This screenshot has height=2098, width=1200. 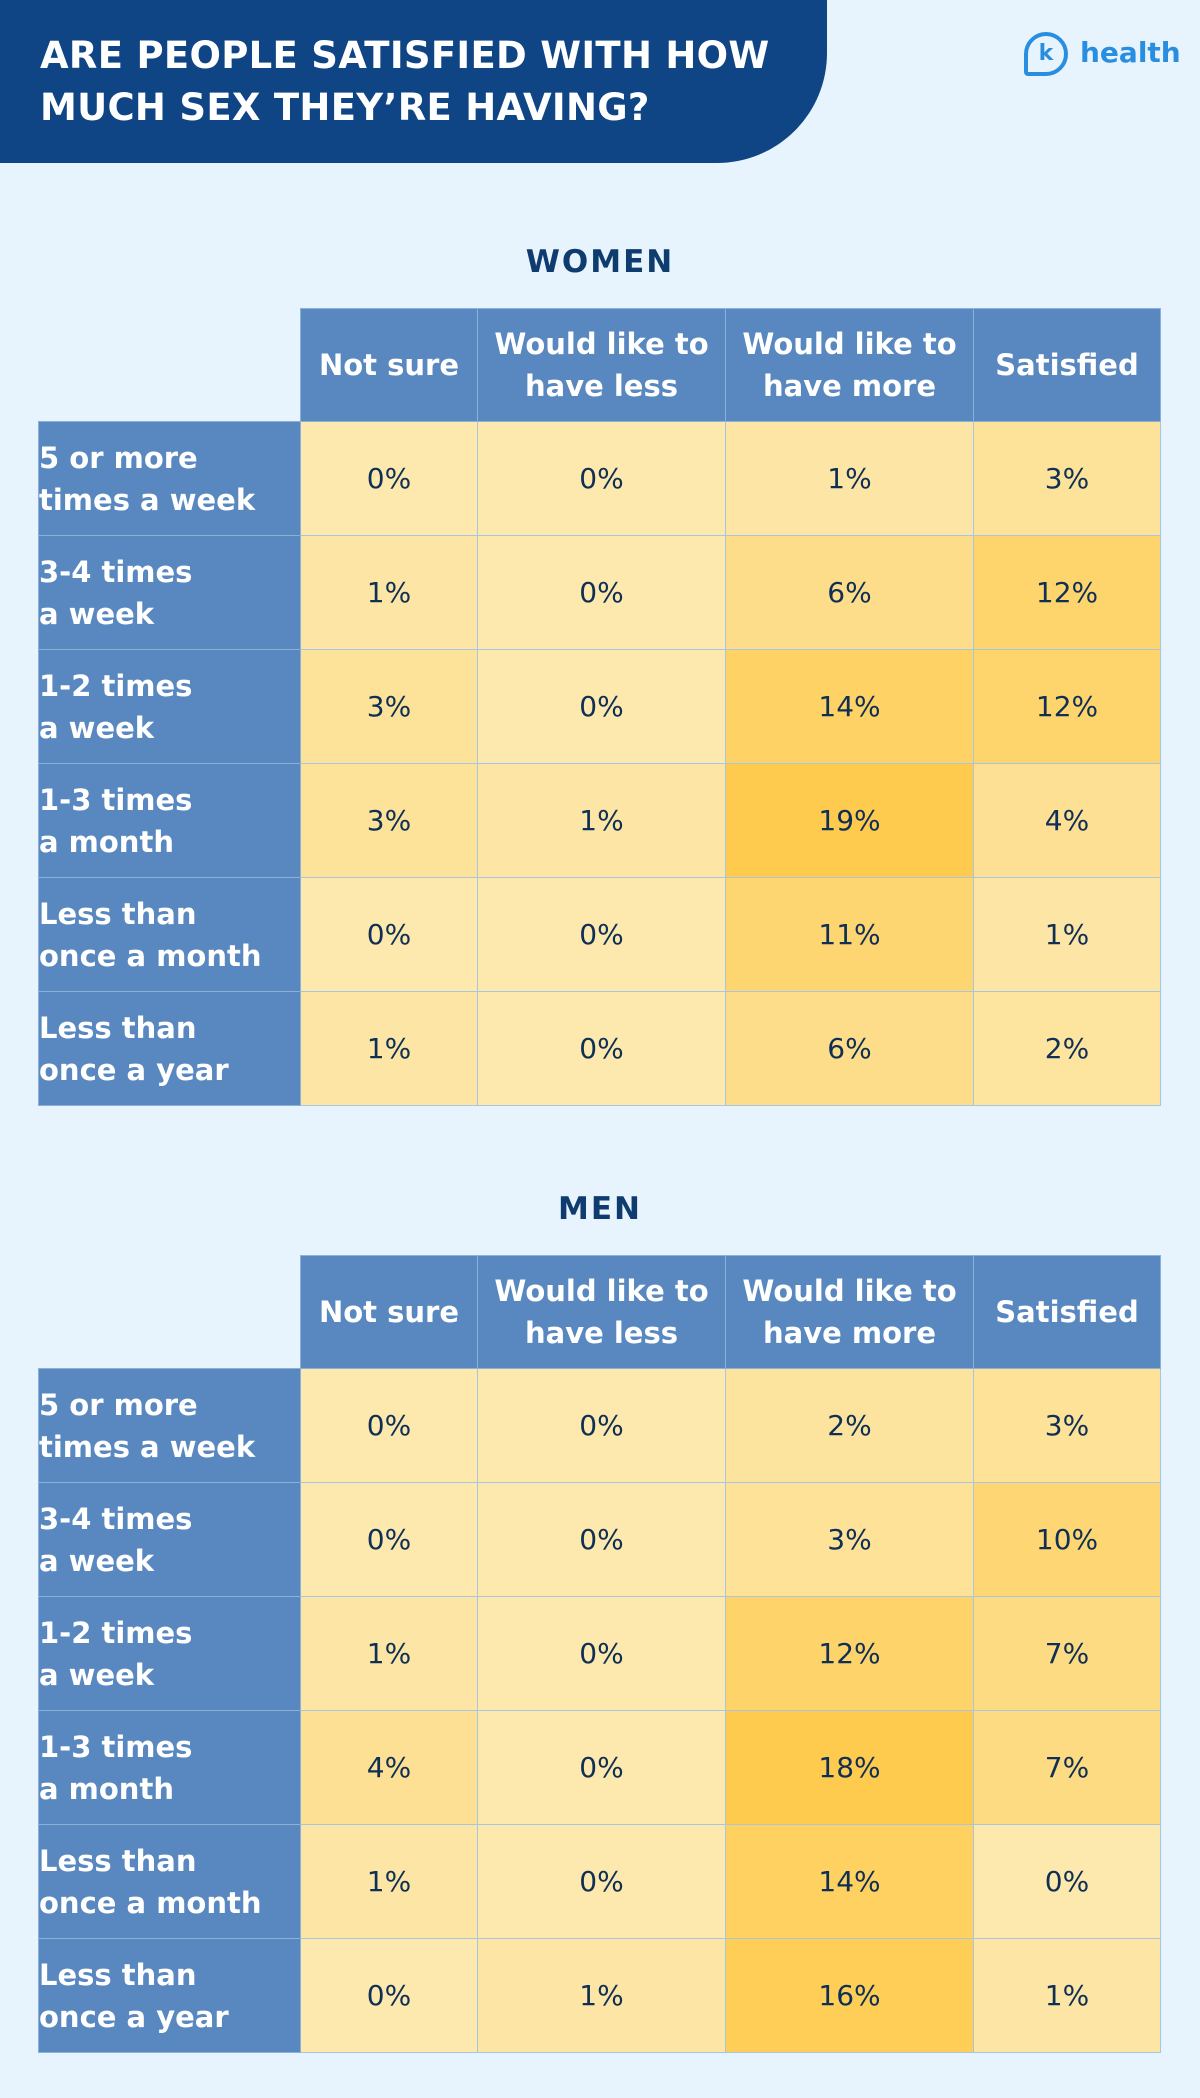 I want to click on table-row: 1-3 times a month 4% 0% 18% 7%, so click(x=599, y=1767).